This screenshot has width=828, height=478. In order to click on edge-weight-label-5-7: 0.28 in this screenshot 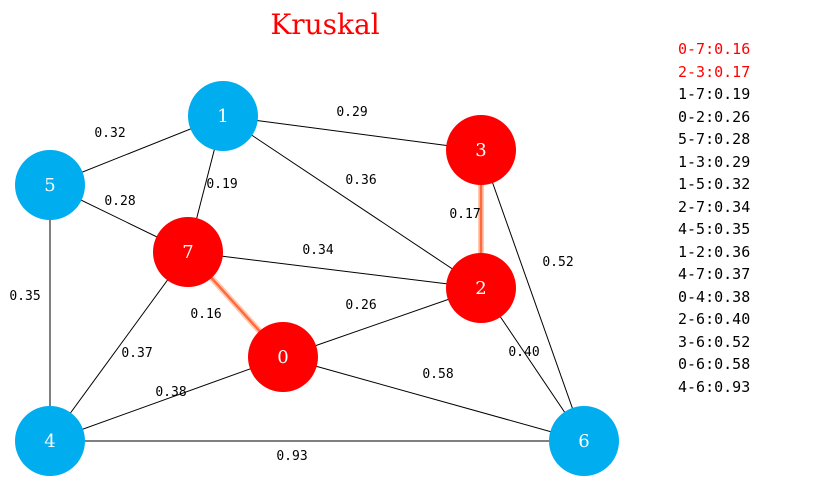, I will do `click(119, 201)`.